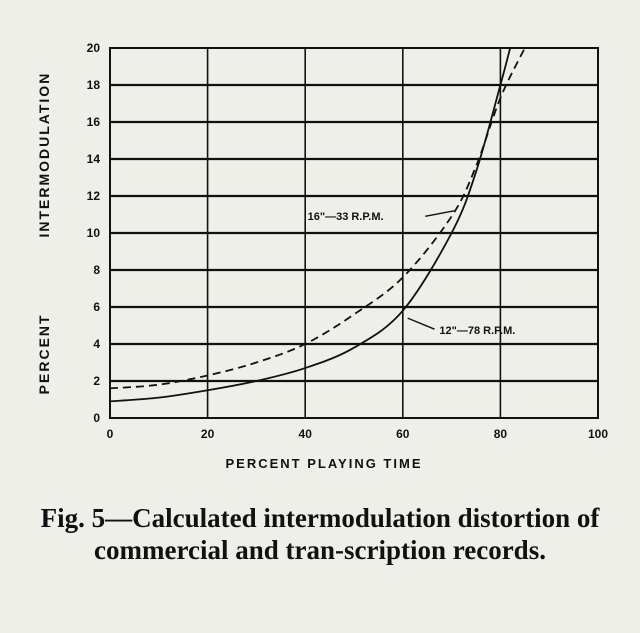  I want to click on x-tick-label: 40, so click(306, 434).